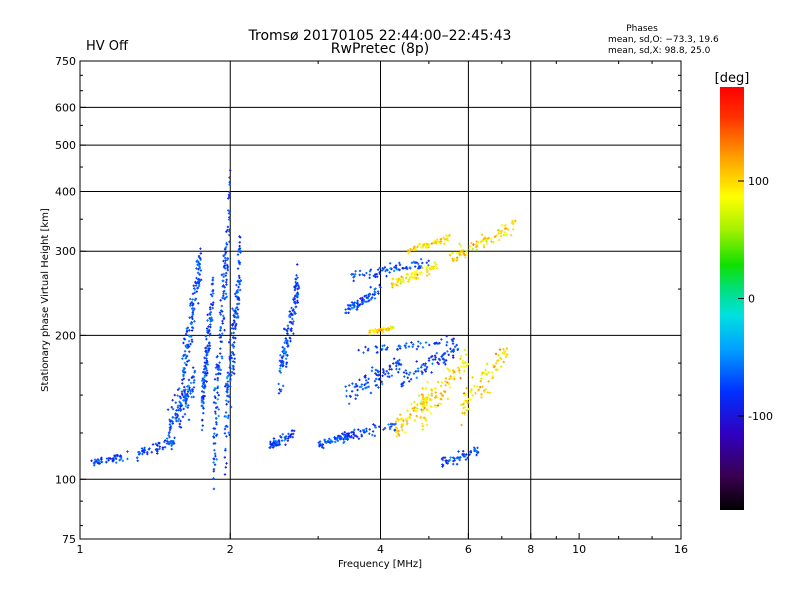  I want to click on colorbar-tick-label: 100, so click(758, 181).